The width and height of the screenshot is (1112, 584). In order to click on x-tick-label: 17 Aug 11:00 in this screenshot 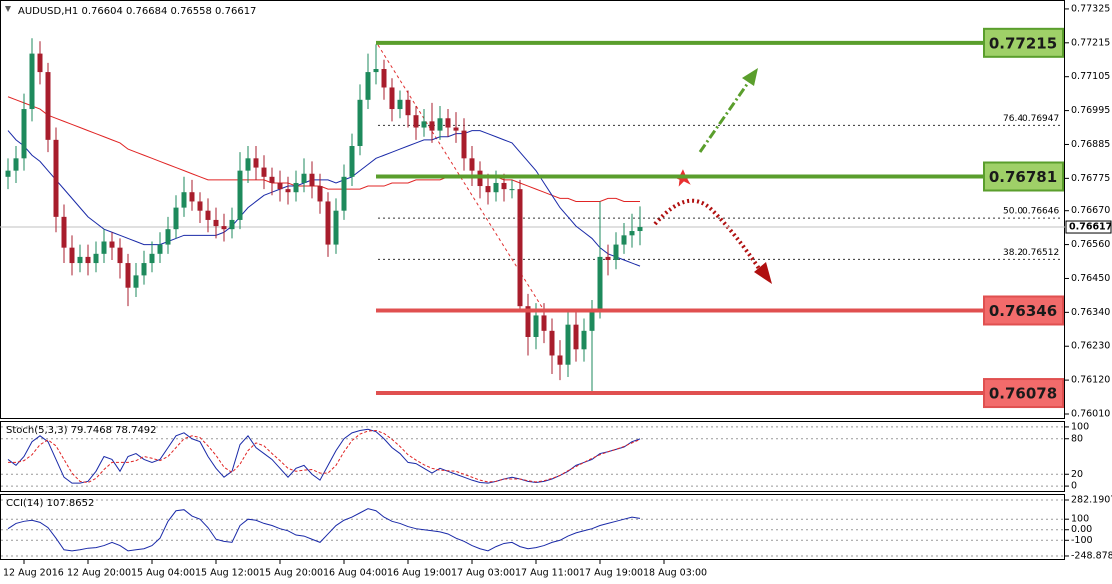, I will do `click(547, 573)`.